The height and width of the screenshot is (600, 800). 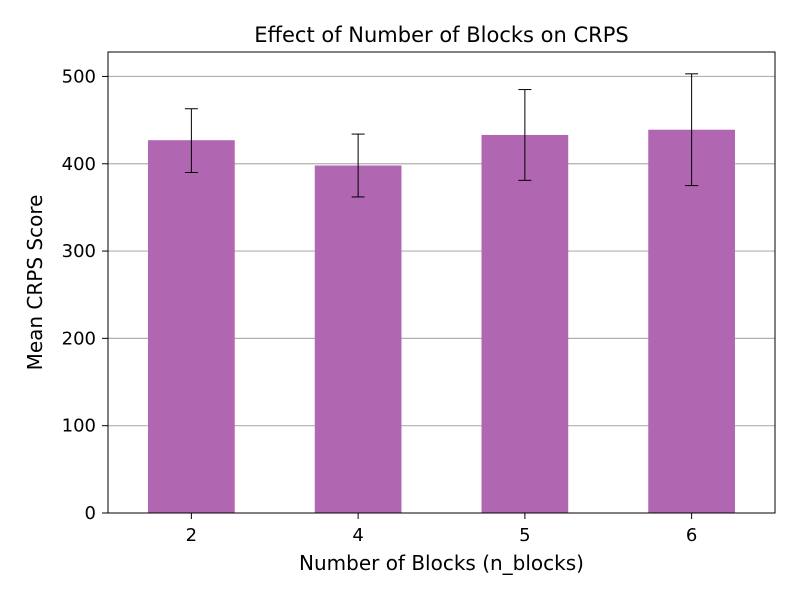 What do you see at coordinates (85, 295) in the screenshot?
I see `y-axis-ticks: 0 100 200 300 400 500` at bounding box center [85, 295].